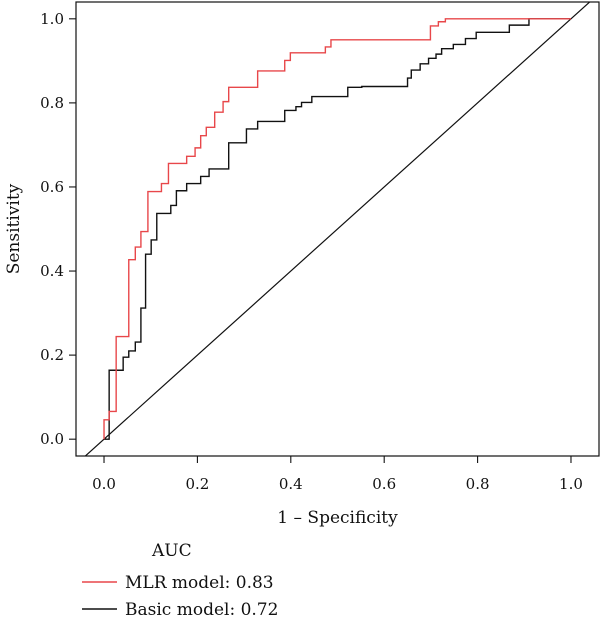  What do you see at coordinates (478, 484) in the screenshot?
I see `x-tick-label: 0.8` at bounding box center [478, 484].